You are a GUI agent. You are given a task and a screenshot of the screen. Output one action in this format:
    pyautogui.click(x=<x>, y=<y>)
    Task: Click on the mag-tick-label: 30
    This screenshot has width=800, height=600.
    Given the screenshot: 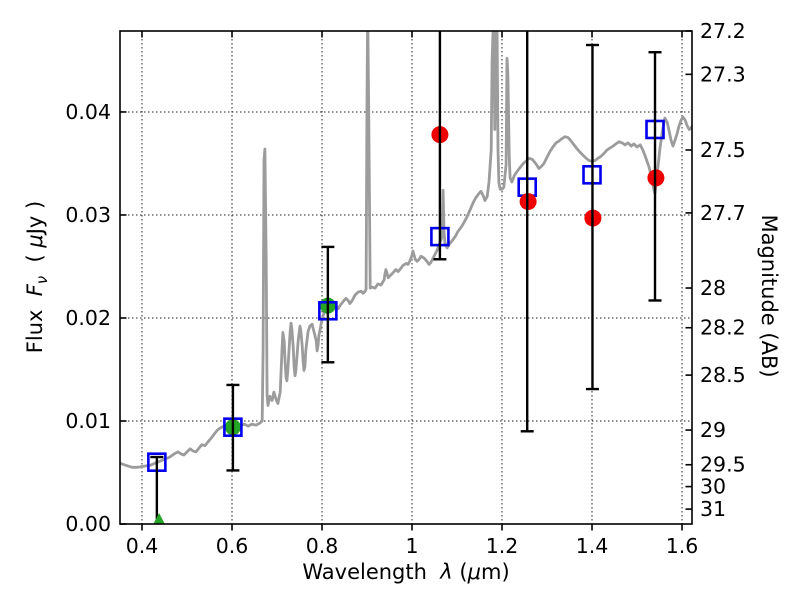 What is the action you would take?
    pyautogui.click(x=713, y=487)
    